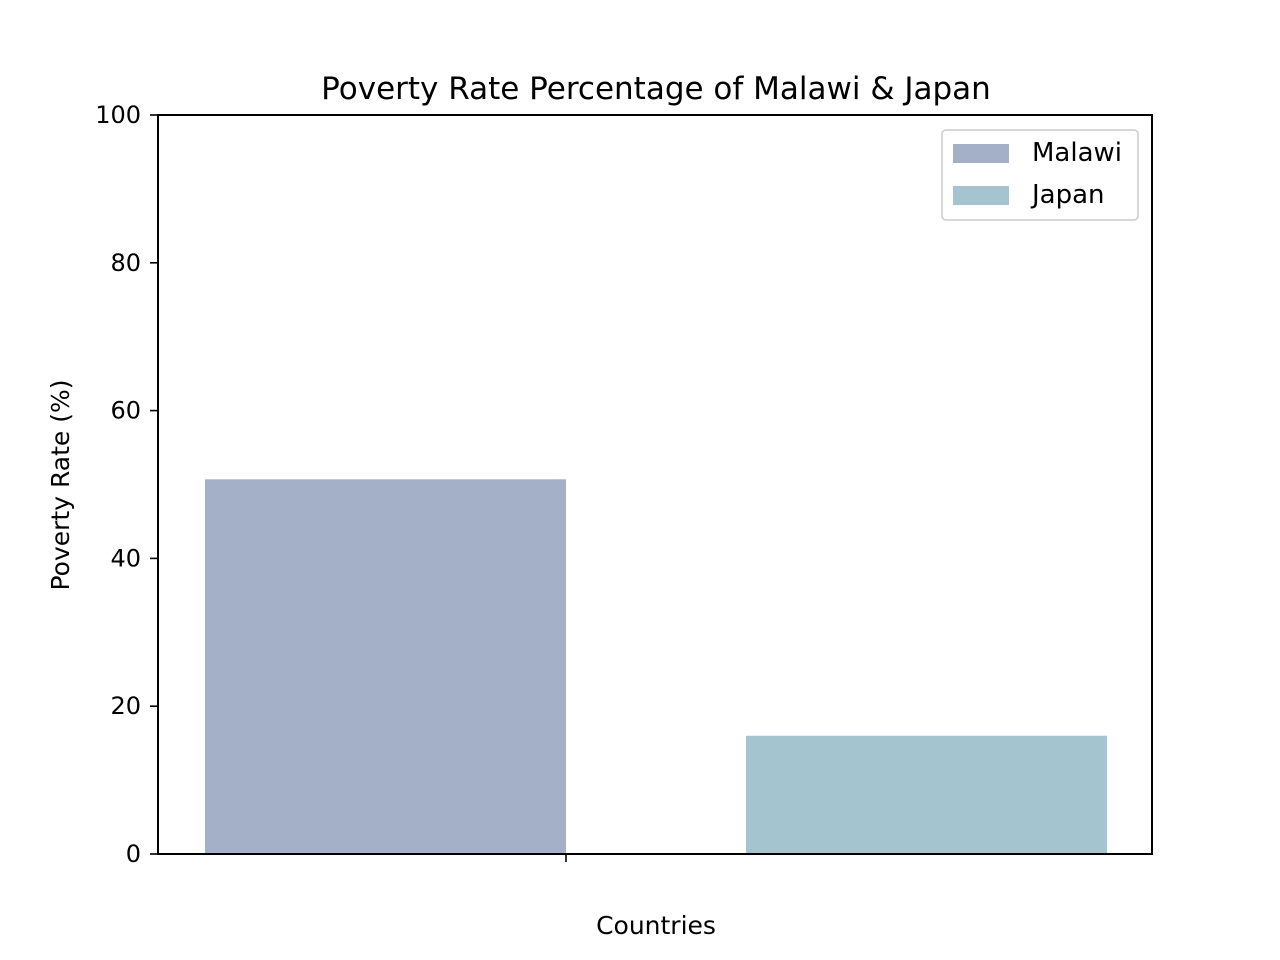 This screenshot has width=1280, height=960. I want to click on y-tick-label: 80, so click(125, 263).